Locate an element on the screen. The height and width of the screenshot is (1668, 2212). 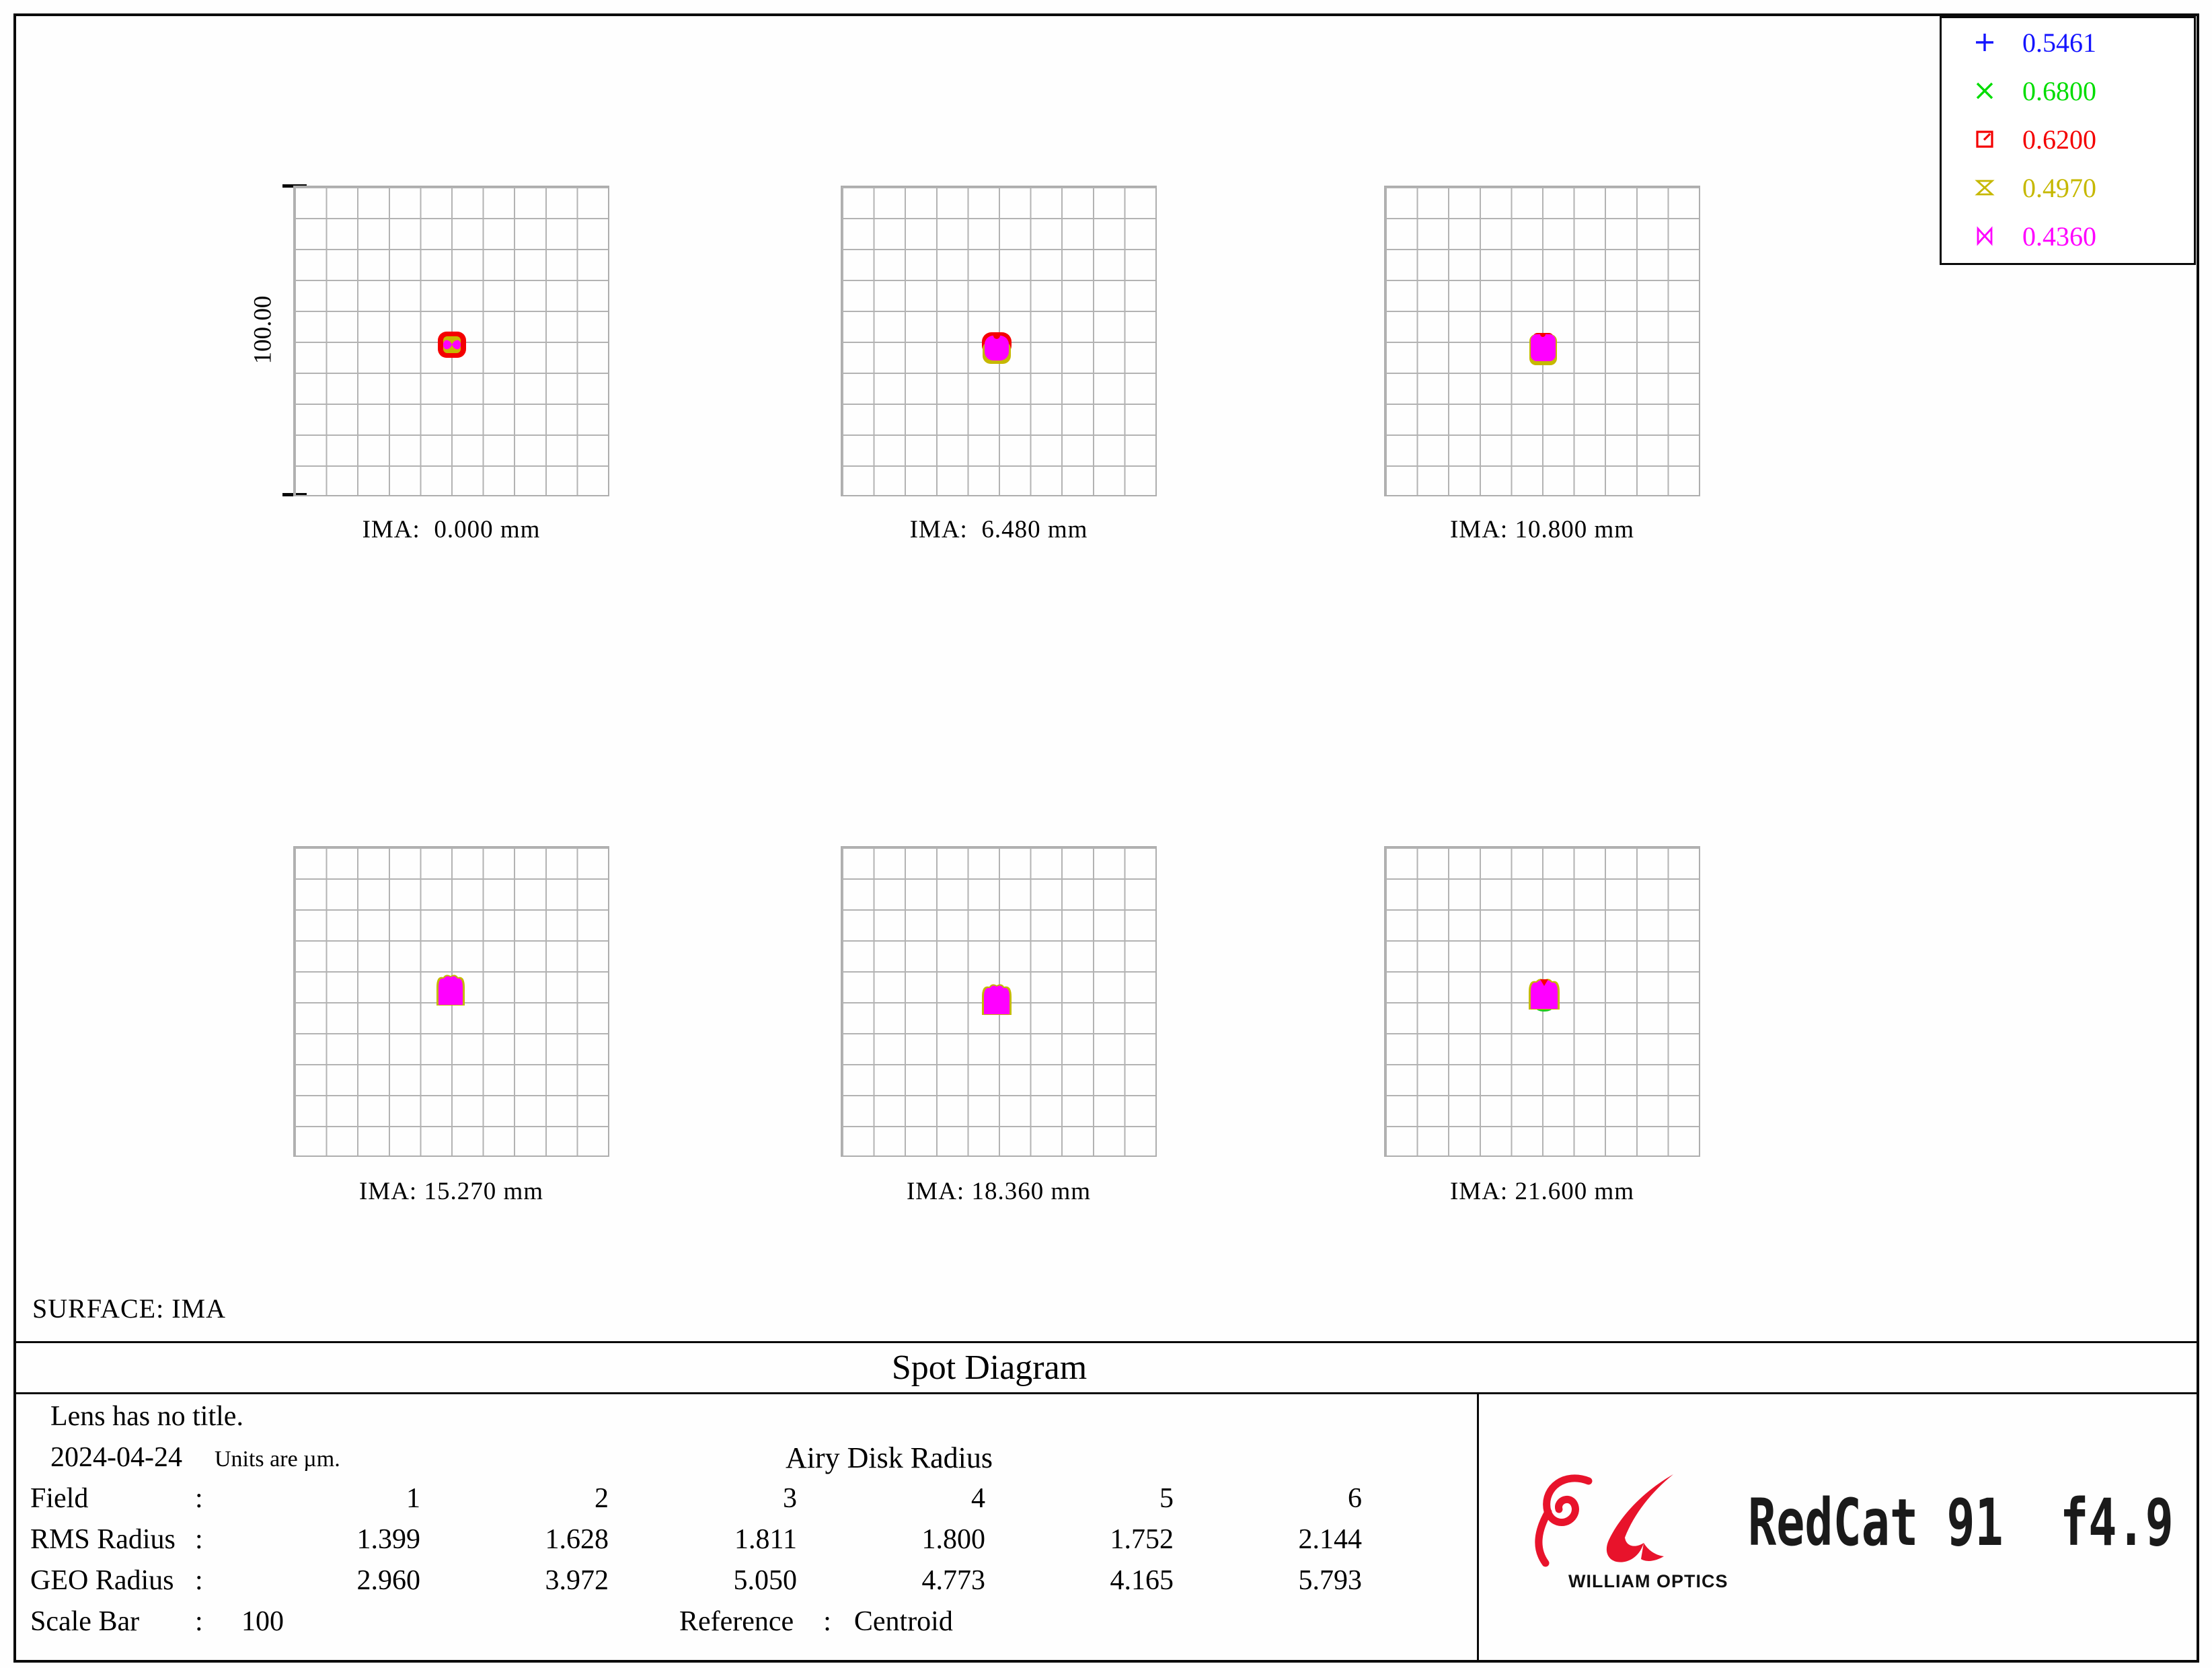
geo-6: 5.793 is located at coordinates (1330, 1580).